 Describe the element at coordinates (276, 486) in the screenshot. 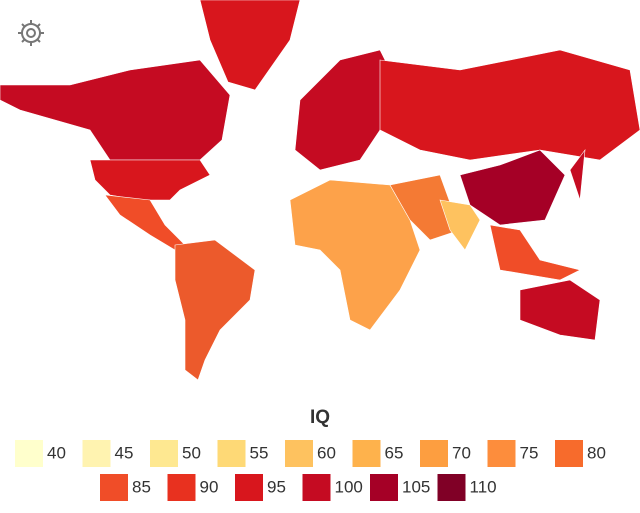

I see `legend-label: 95` at that location.